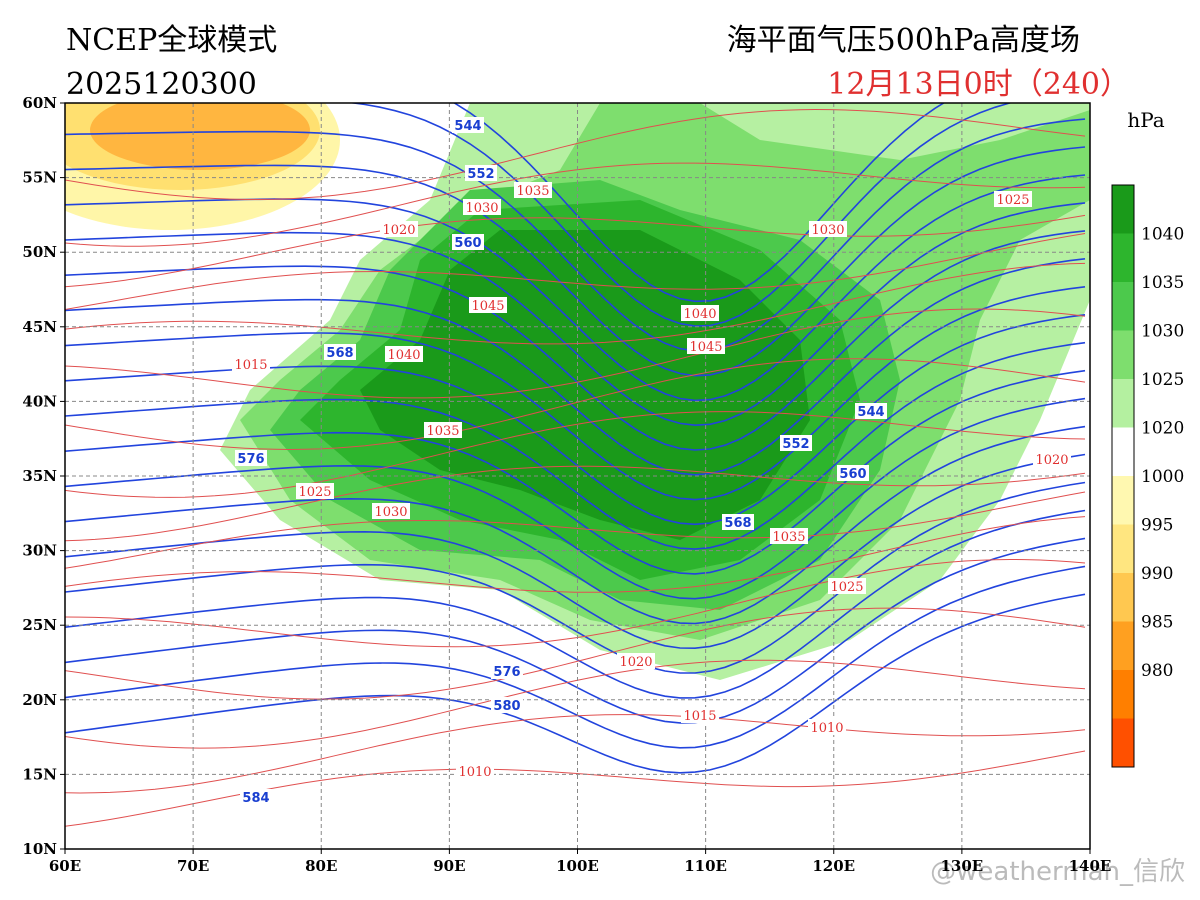 The image size is (1200, 900). I want to click on lon-label: 80E, so click(321, 866).